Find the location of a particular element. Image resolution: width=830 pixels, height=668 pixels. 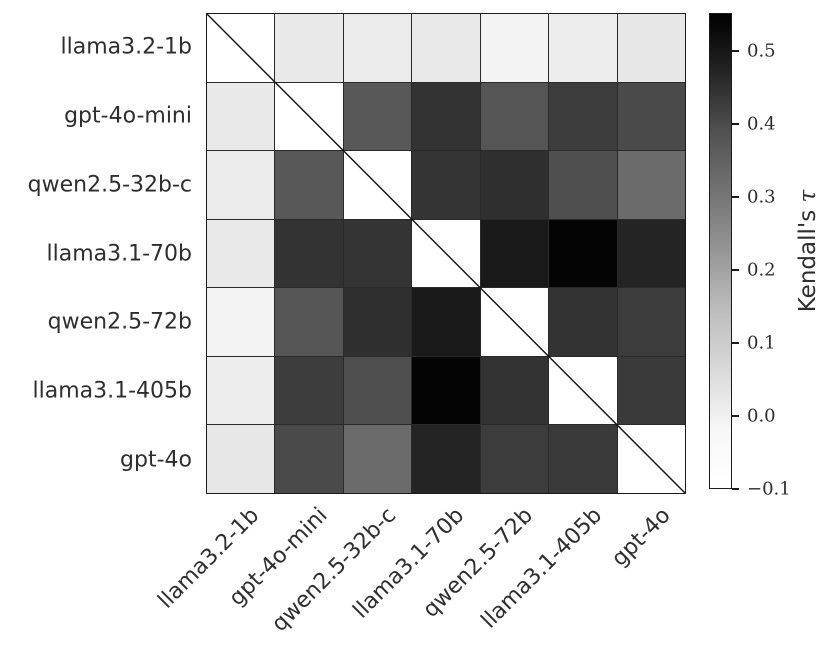

y-tick-label: gpt-4o is located at coordinates (156, 460).